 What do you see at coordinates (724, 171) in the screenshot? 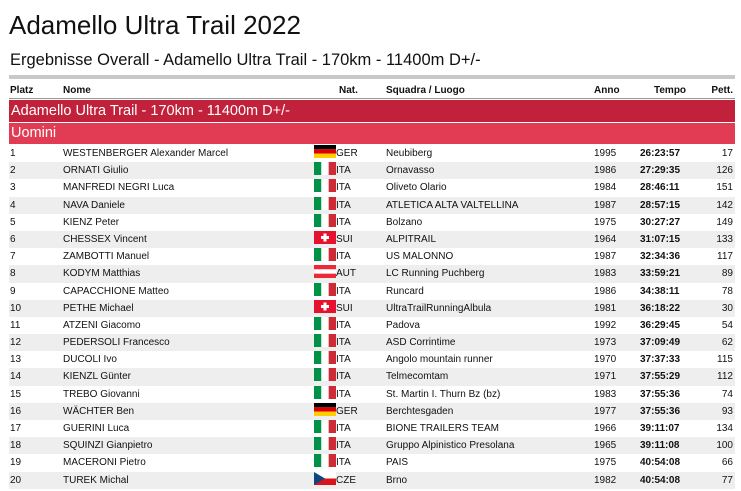
I see `bib-cell: 126` at bounding box center [724, 171].